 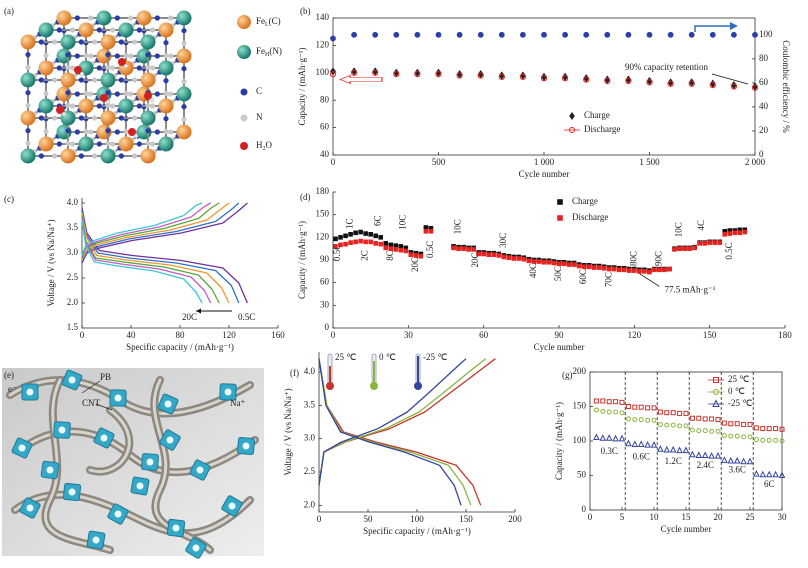 I want to click on y2-tick-label: 100, so click(x=766, y=34).